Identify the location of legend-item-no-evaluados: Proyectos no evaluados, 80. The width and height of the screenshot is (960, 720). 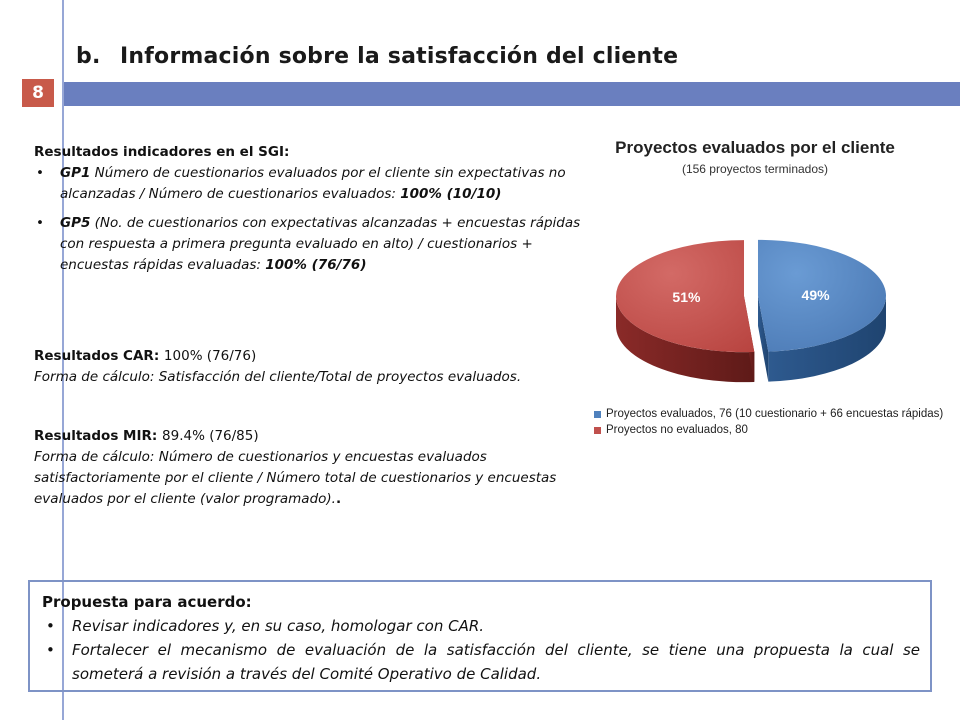
(768, 430).